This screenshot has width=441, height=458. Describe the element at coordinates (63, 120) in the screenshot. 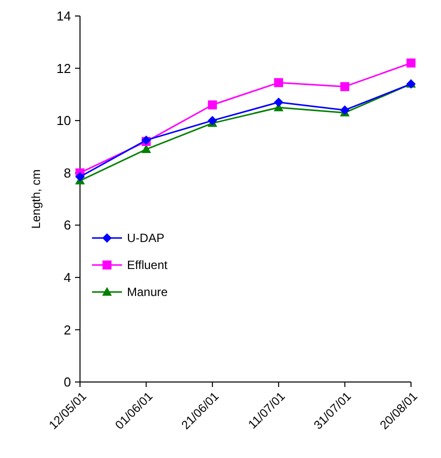

I see `y-tick-label: 10` at that location.